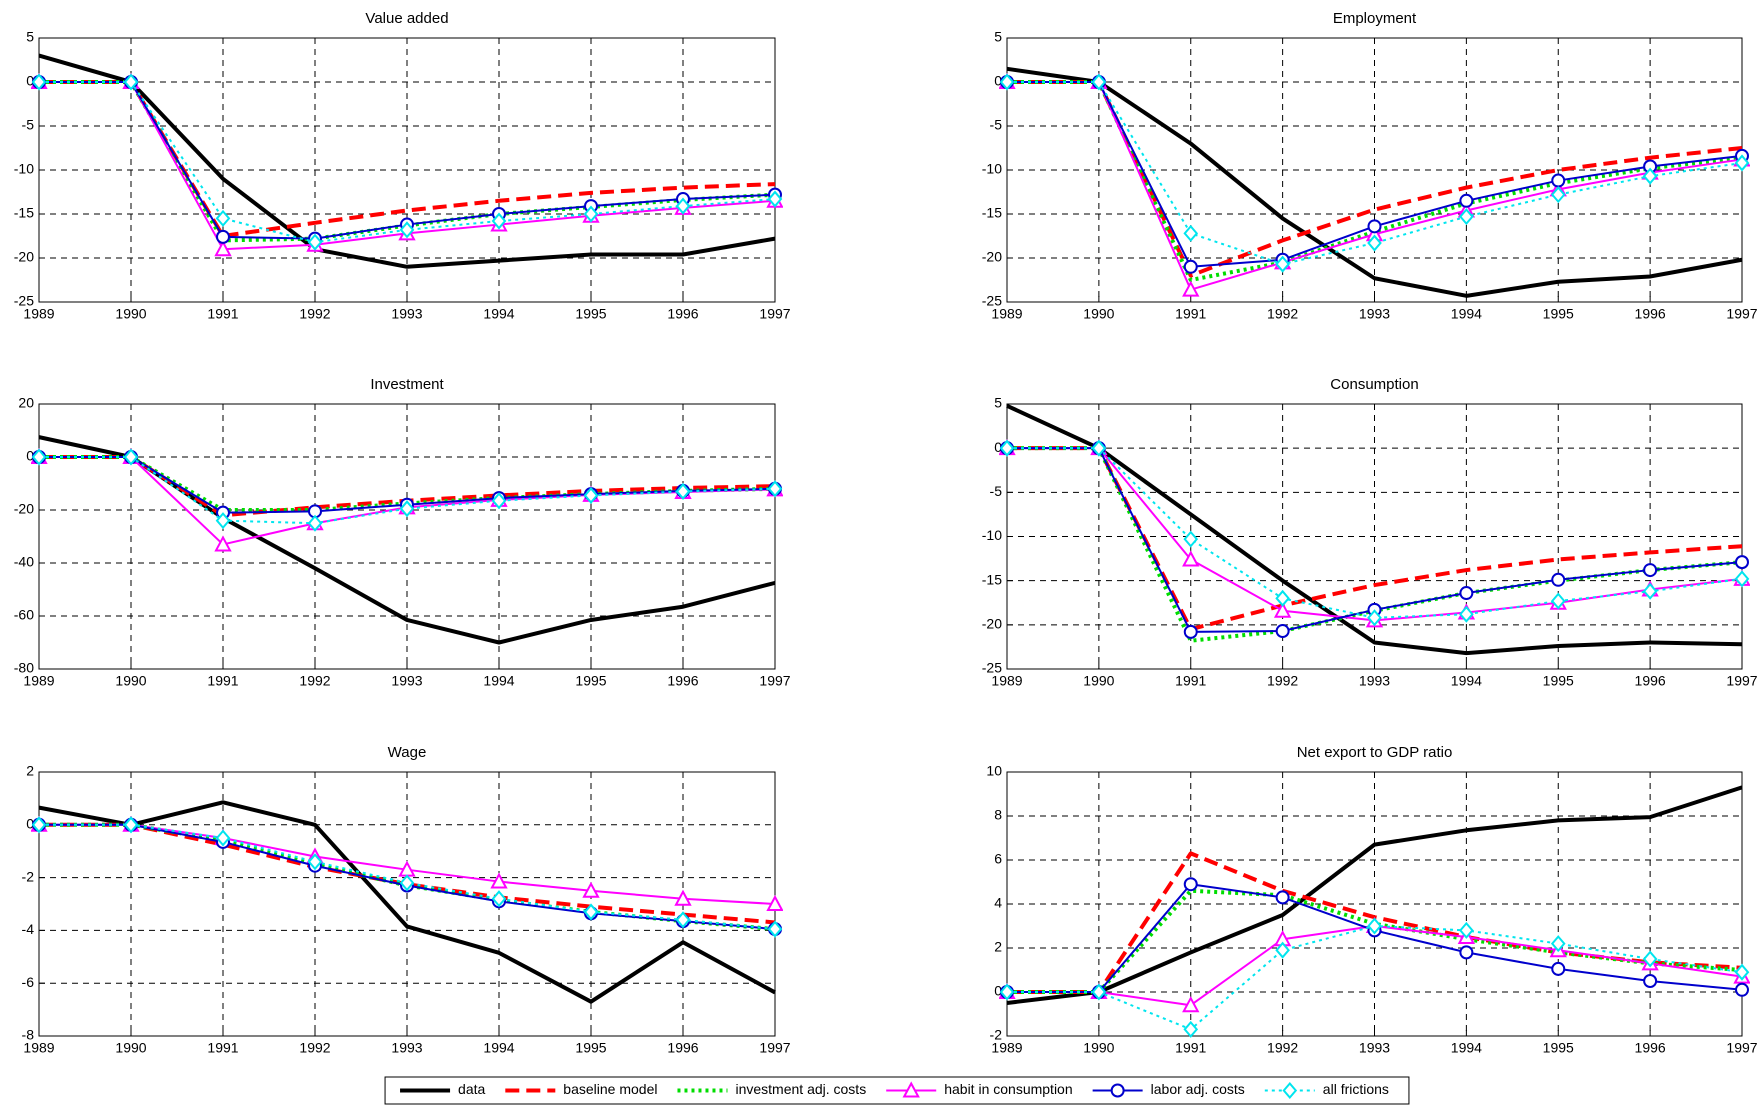  Describe the element at coordinates (24, 562) in the screenshot. I see `y-tick-label: -40` at that location.